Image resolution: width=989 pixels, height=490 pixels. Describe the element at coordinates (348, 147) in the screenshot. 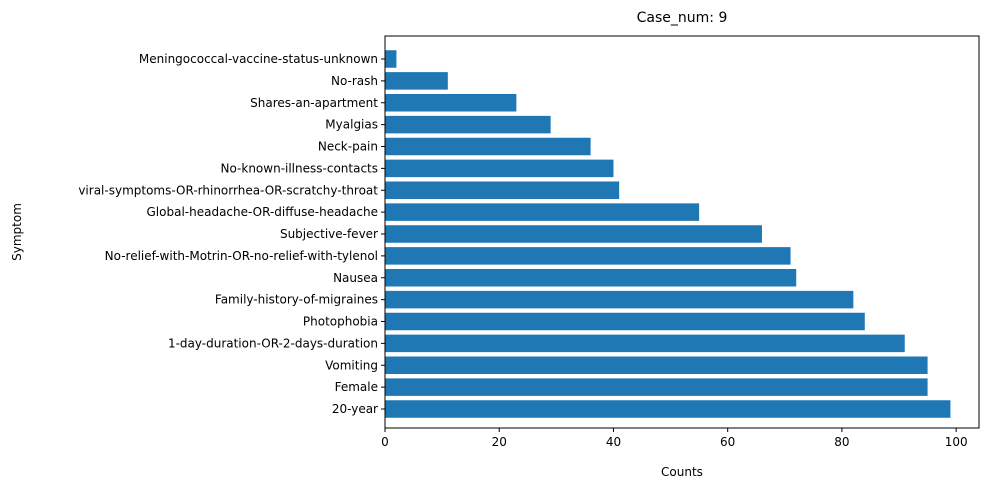

I see `y-tick-label: Neck-pain` at that location.